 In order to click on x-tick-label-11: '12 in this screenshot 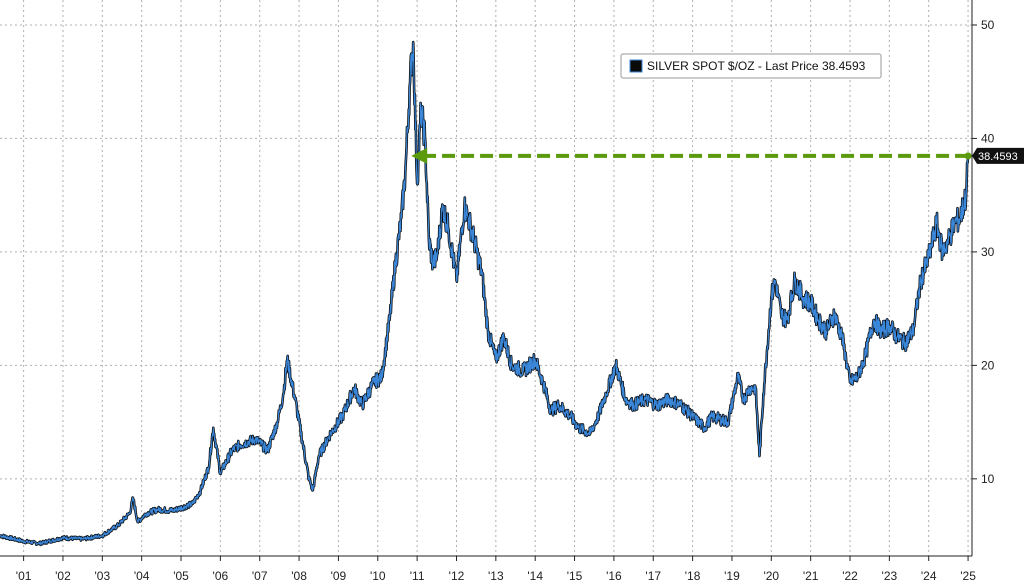, I will do `click(457, 576)`.